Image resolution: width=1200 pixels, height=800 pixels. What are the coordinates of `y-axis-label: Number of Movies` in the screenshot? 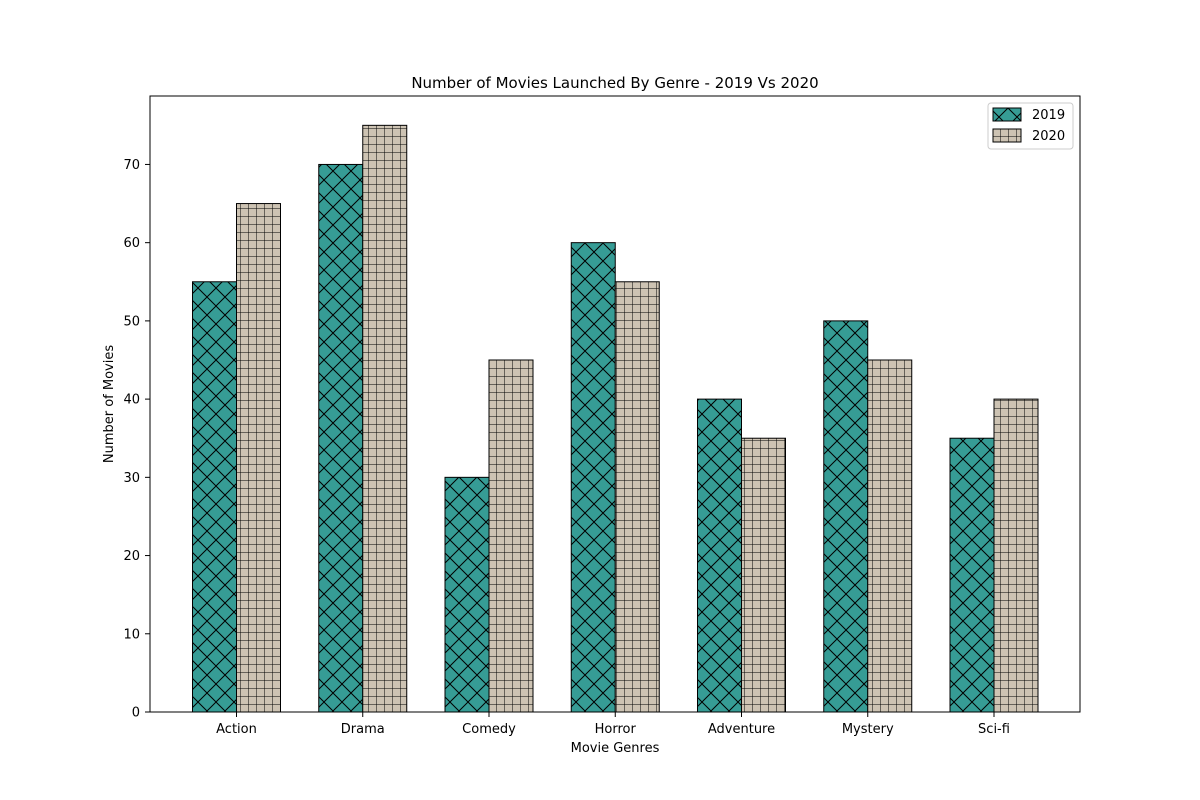 It's located at (109, 404).